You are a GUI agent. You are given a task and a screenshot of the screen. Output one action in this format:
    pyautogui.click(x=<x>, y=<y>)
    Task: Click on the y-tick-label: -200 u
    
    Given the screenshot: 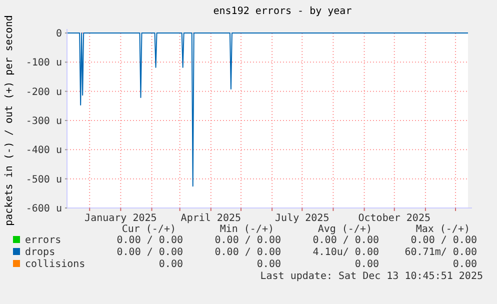 What is the action you would take?
    pyautogui.click(x=44, y=92)
    